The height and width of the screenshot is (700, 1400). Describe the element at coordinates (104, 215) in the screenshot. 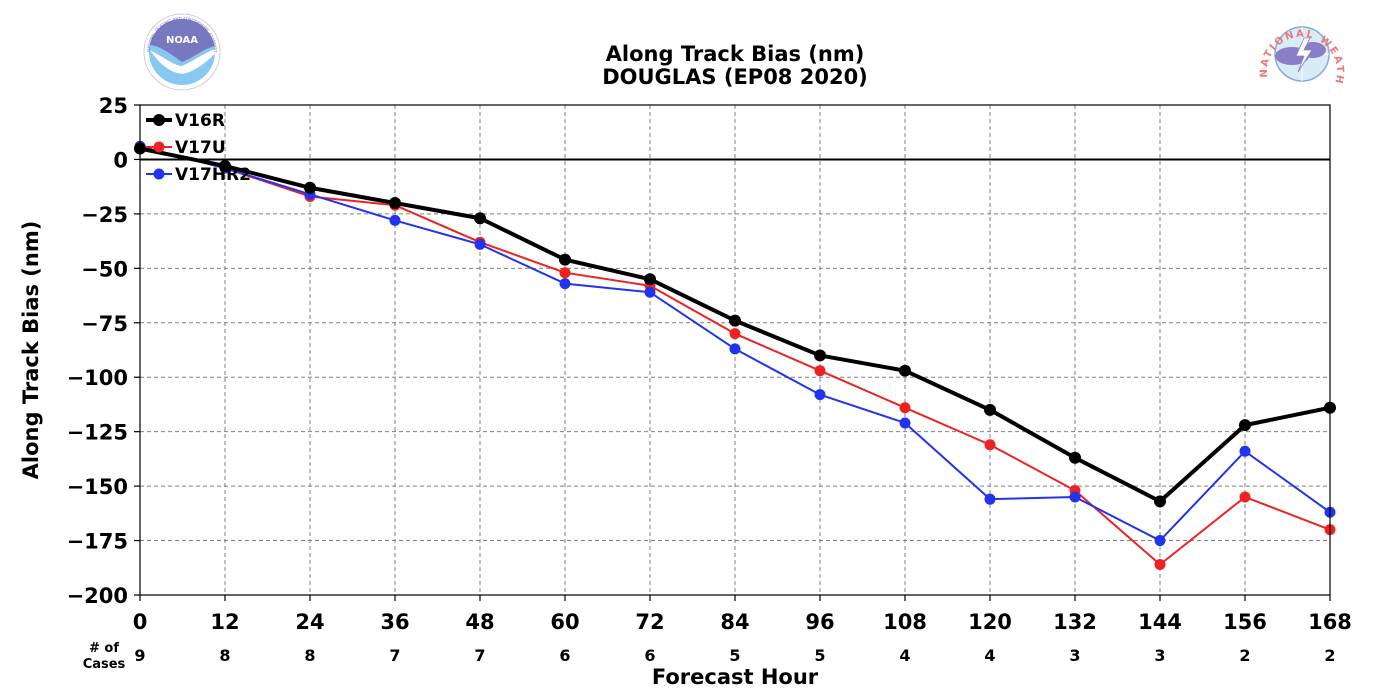

I see `y-tick-label: −25` at that location.